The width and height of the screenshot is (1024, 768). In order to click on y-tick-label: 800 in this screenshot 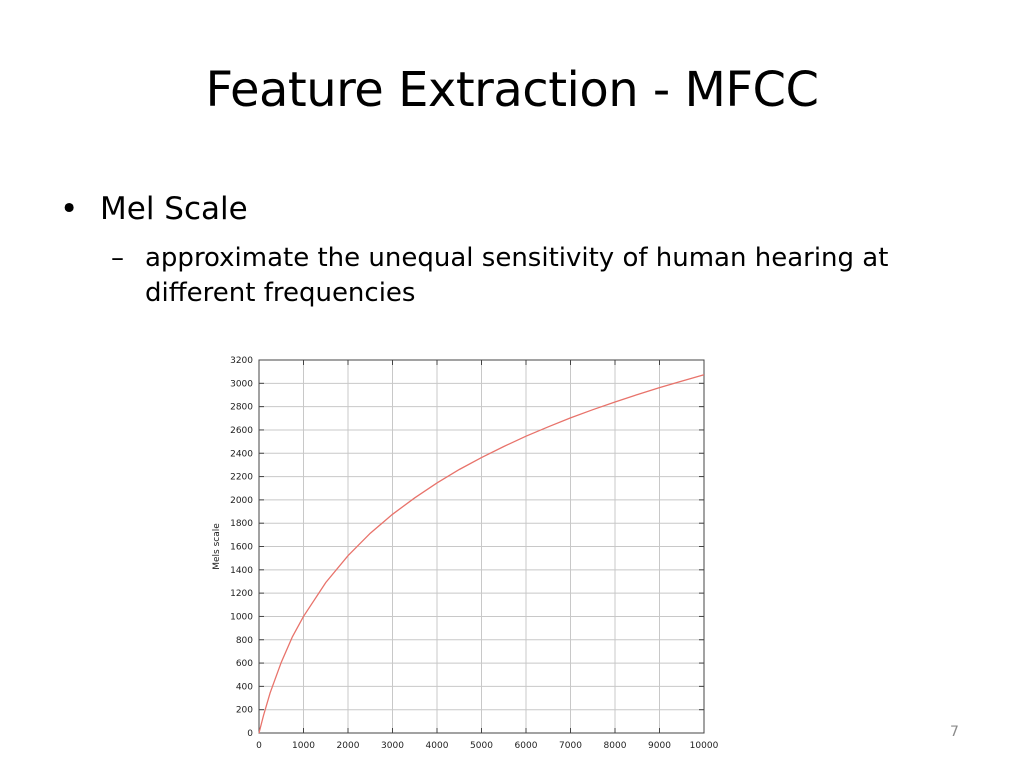, I will do `click(244, 641)`.